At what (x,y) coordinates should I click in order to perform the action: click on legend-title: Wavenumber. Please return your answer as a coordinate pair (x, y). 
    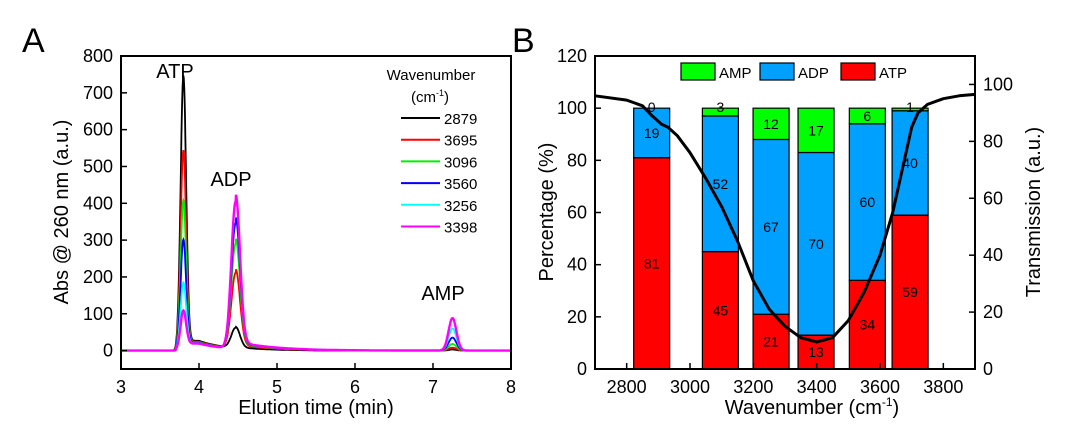
    Looking at the image, I should click on (431, 75).